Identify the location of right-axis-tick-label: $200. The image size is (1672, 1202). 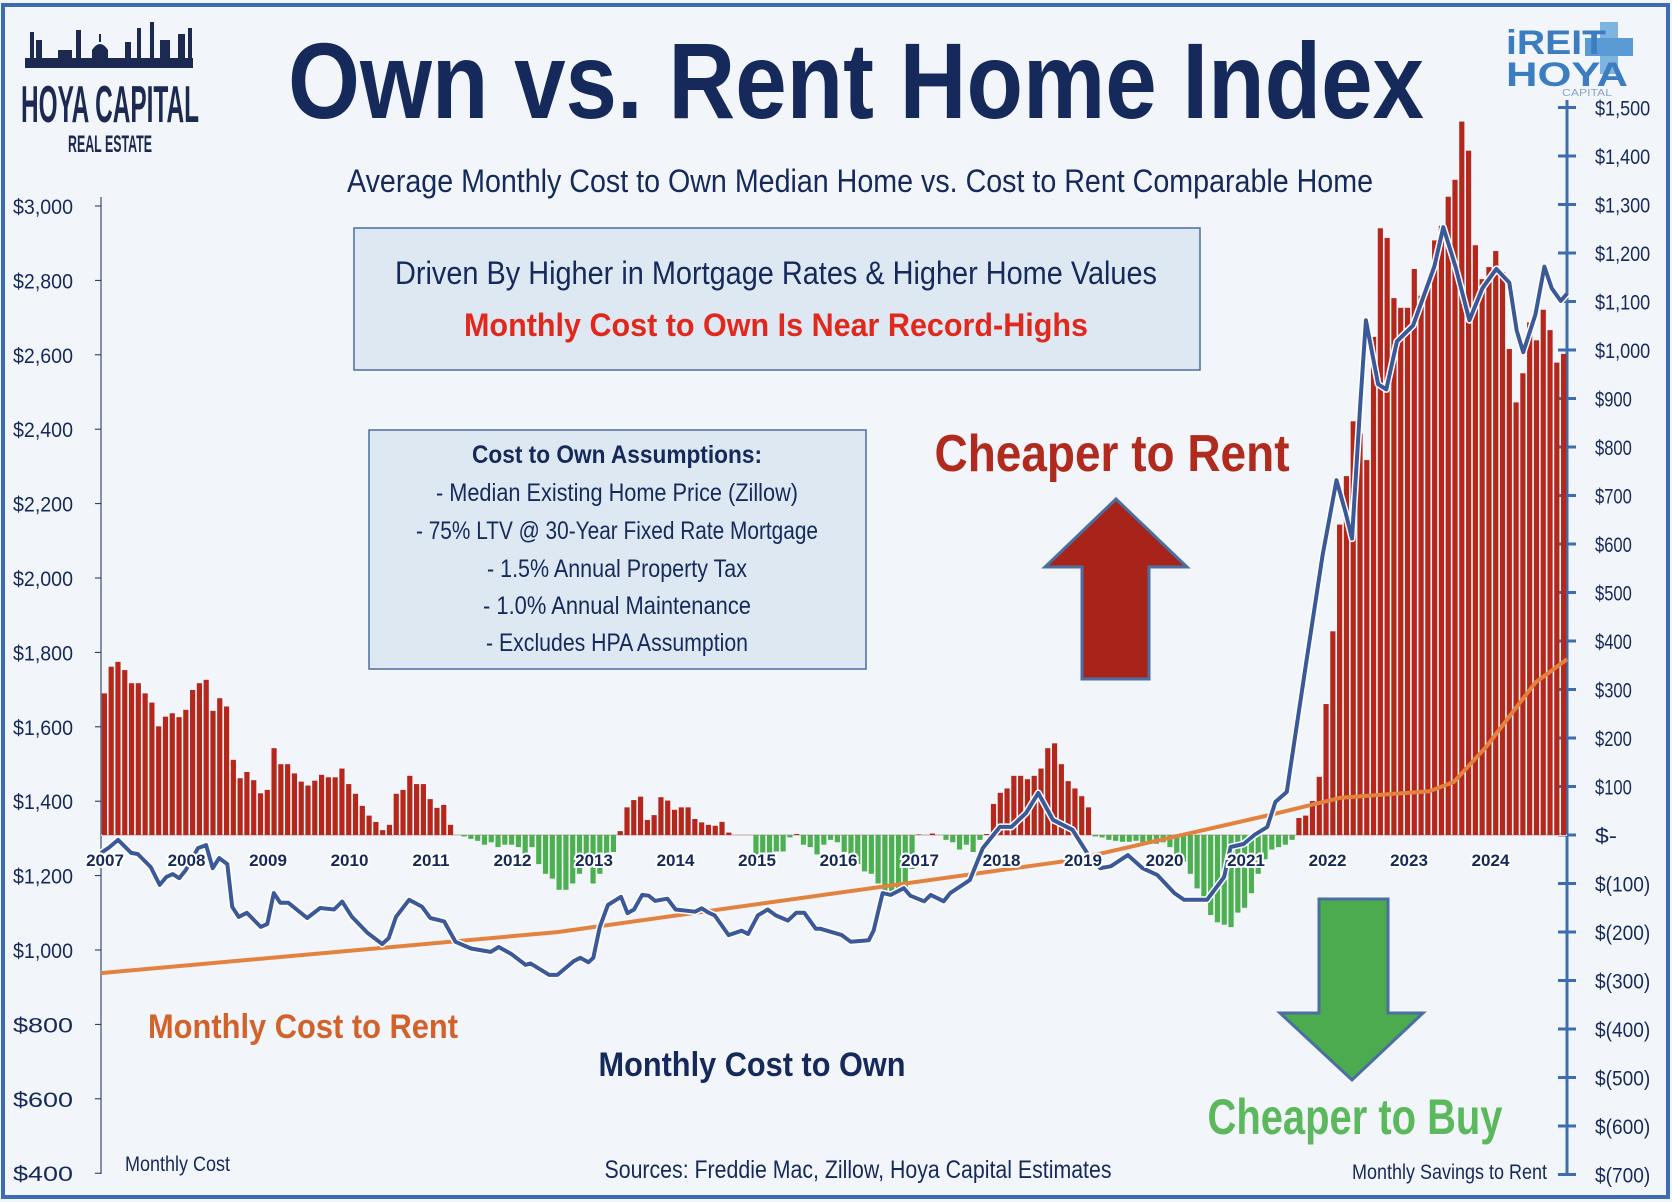
(1613, 739).